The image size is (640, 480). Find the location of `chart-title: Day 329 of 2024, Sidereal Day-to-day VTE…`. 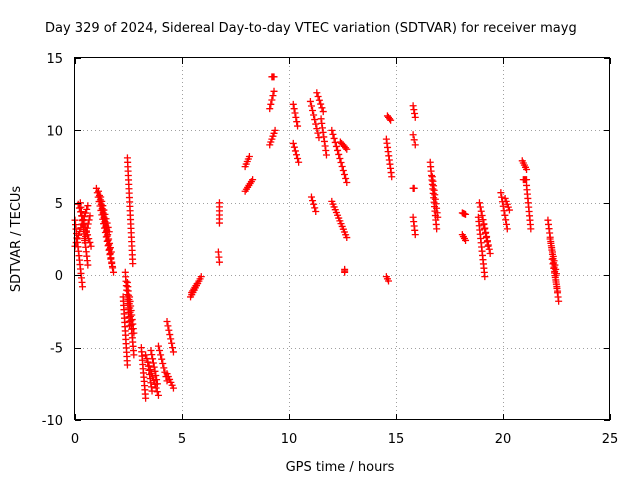

chart-title: Day 329 of 2024, Sidereal Day-to-day VTE… is located at coordinates (311, 28).